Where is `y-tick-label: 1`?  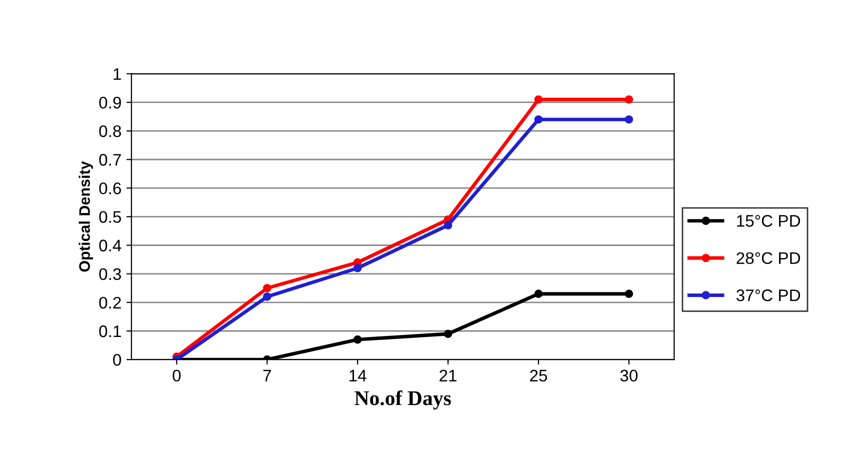
y-tick-label: 1 is located at coordinates (117, 74).